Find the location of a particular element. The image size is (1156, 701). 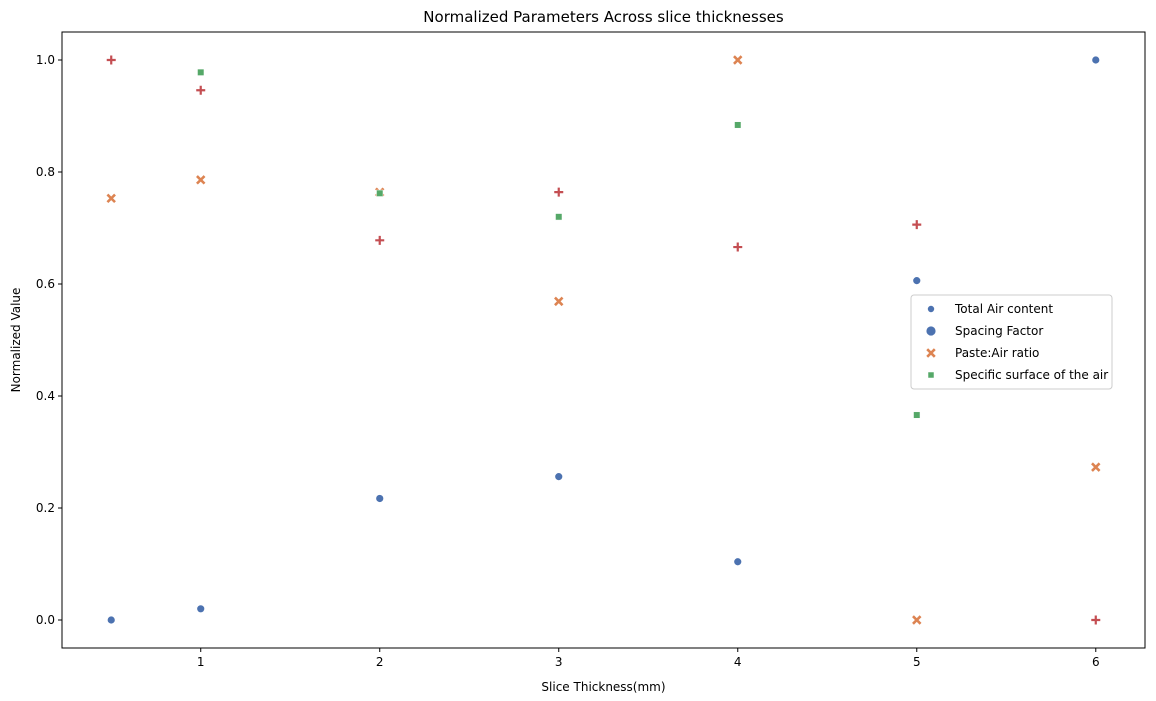

x-axis-label: Slice Thickness(mm) is located at coordinates (603, 687).